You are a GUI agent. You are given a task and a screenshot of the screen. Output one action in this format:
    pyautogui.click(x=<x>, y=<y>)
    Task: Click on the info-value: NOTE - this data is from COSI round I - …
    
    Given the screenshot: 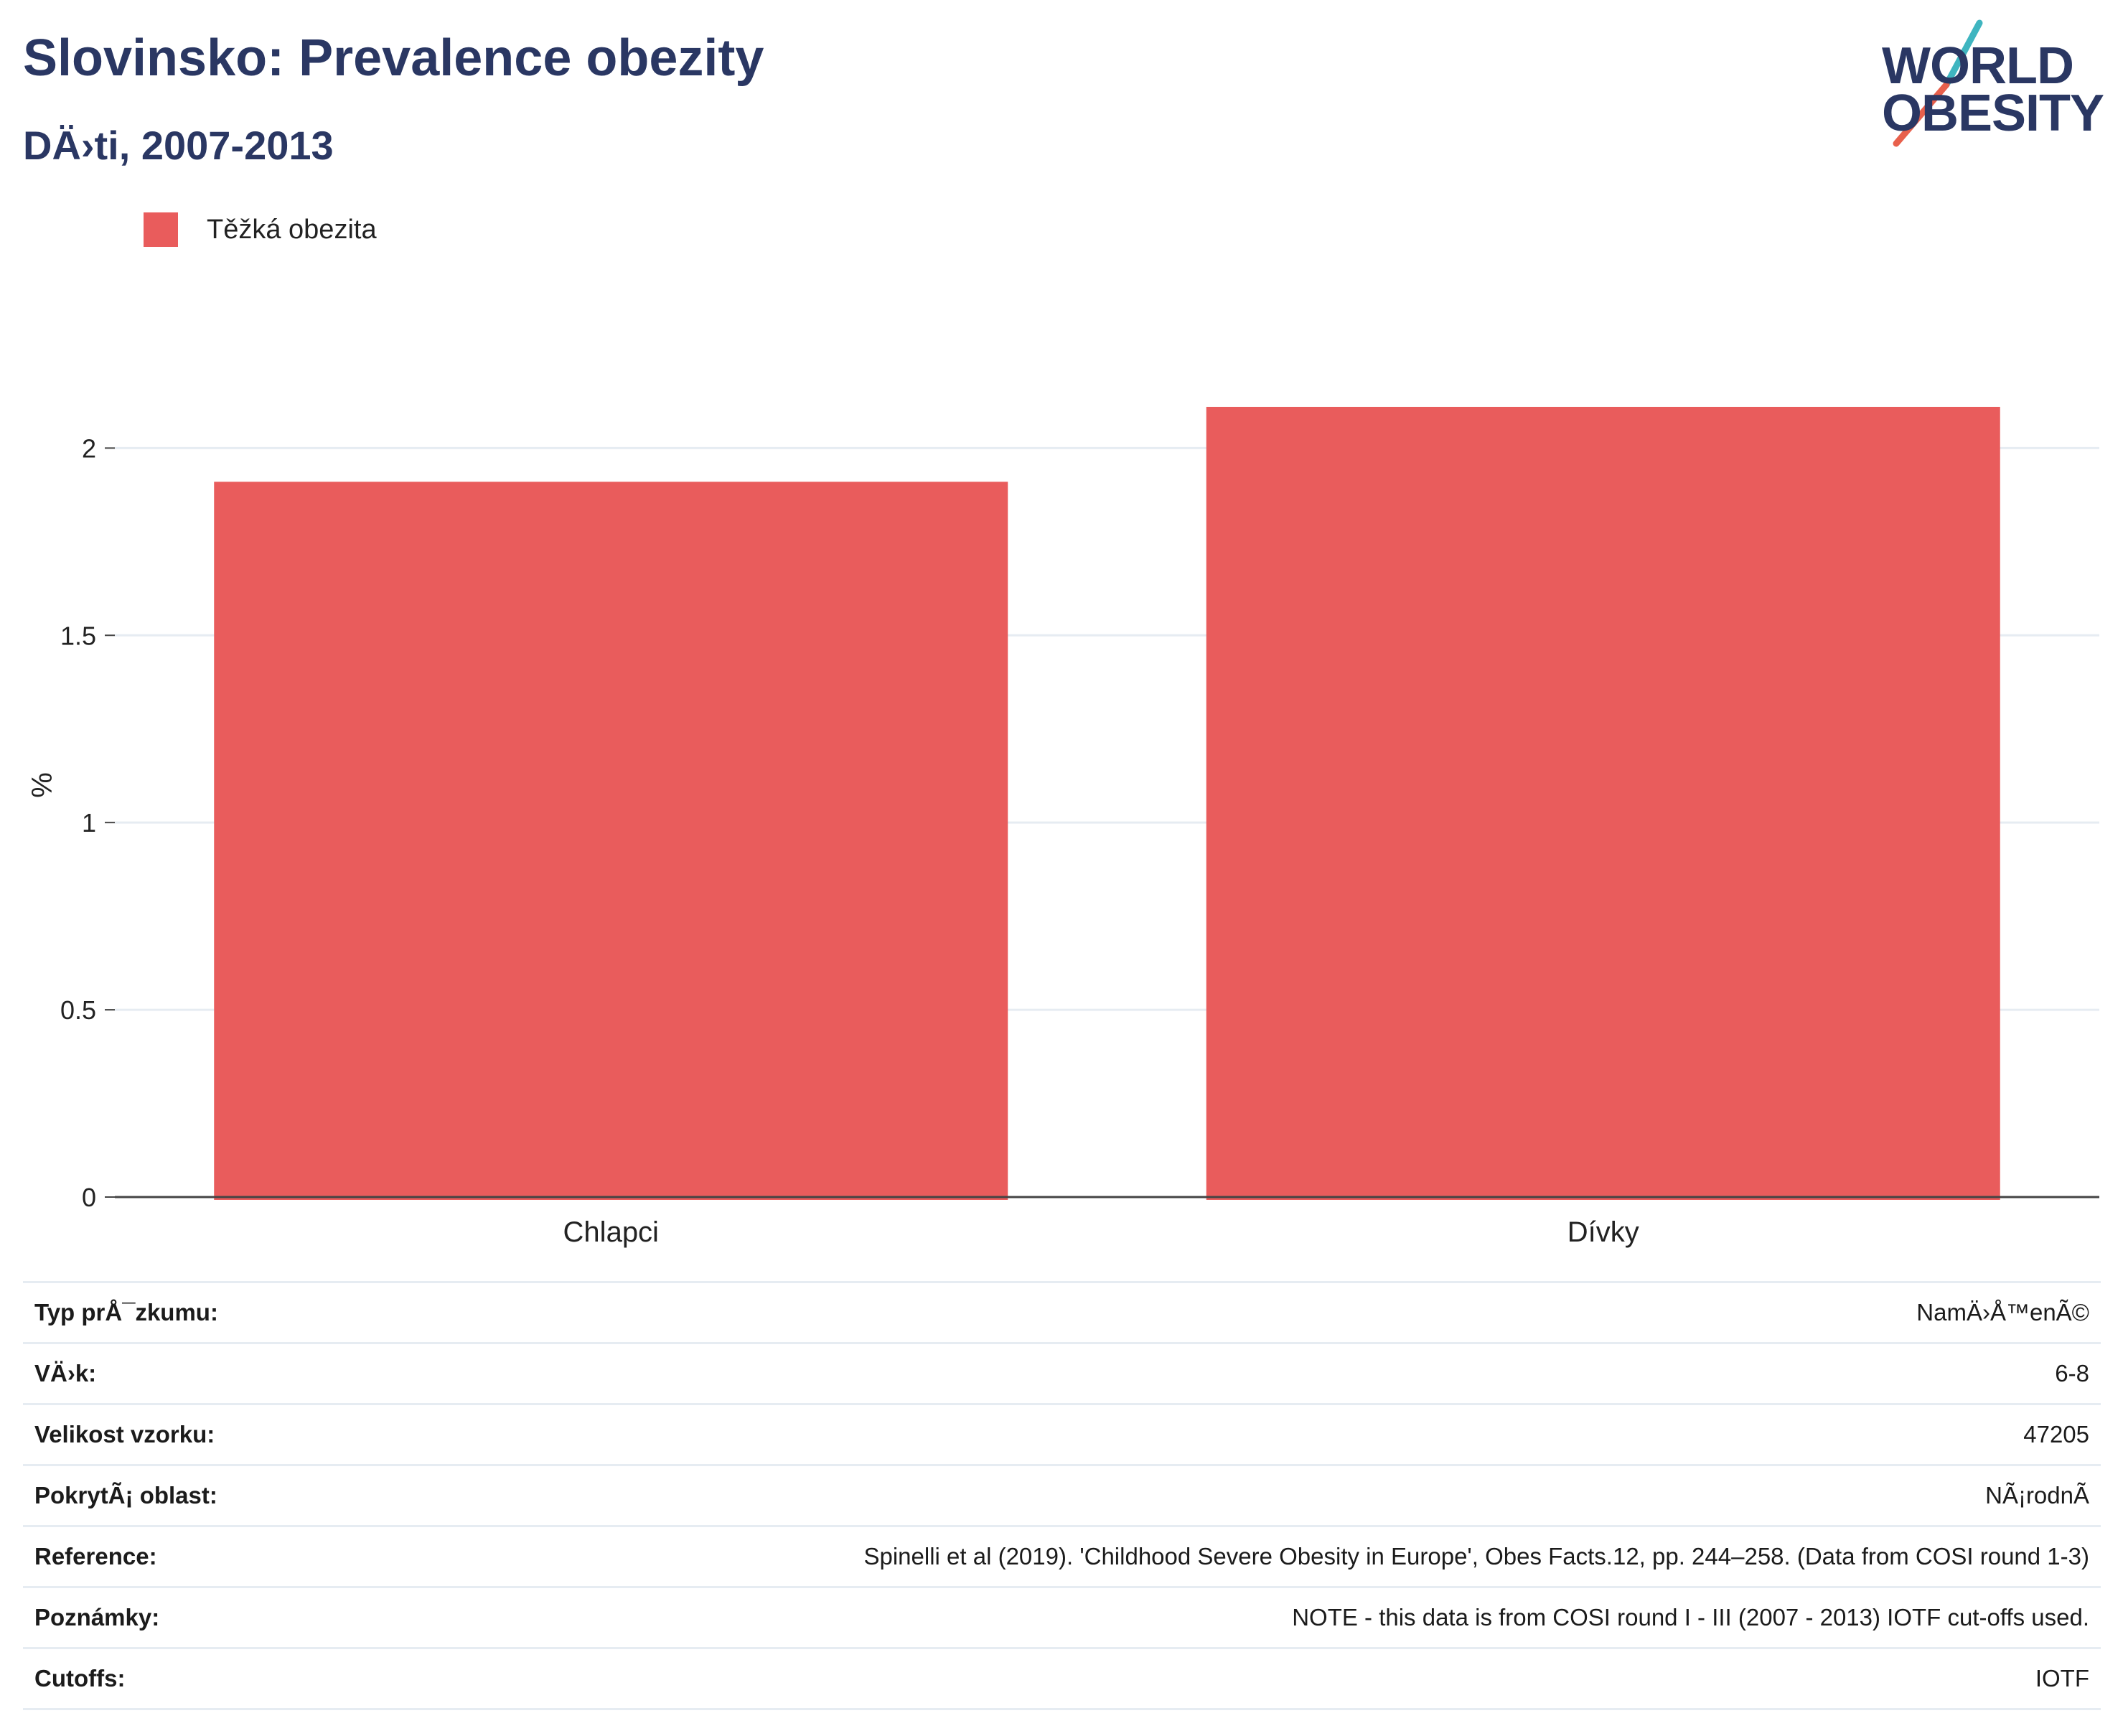 What is the action you would take?
    pyautogui.click(x=1209, y=1617)
    